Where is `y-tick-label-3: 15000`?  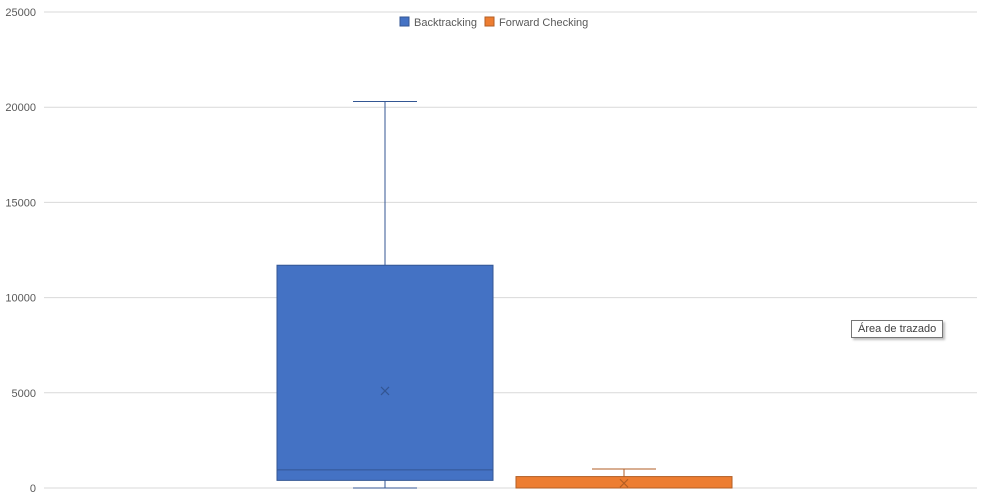 y-tick-label-3: 15000 is located at coordinates (20, 203).